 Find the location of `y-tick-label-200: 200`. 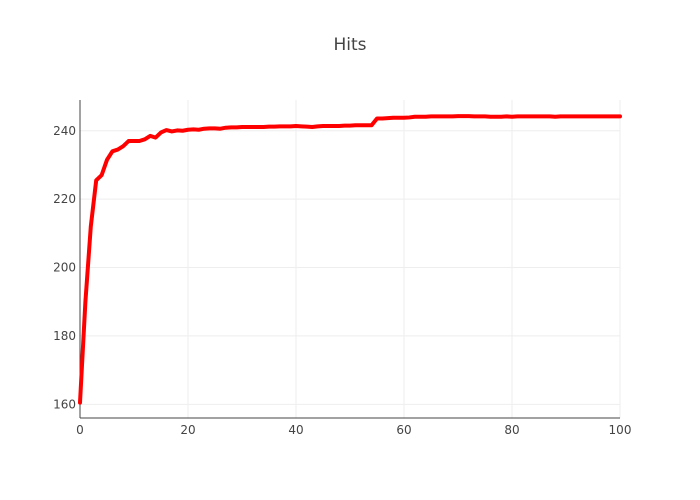

y-tick-label-200: 200 is located at coordinates (64, 268).